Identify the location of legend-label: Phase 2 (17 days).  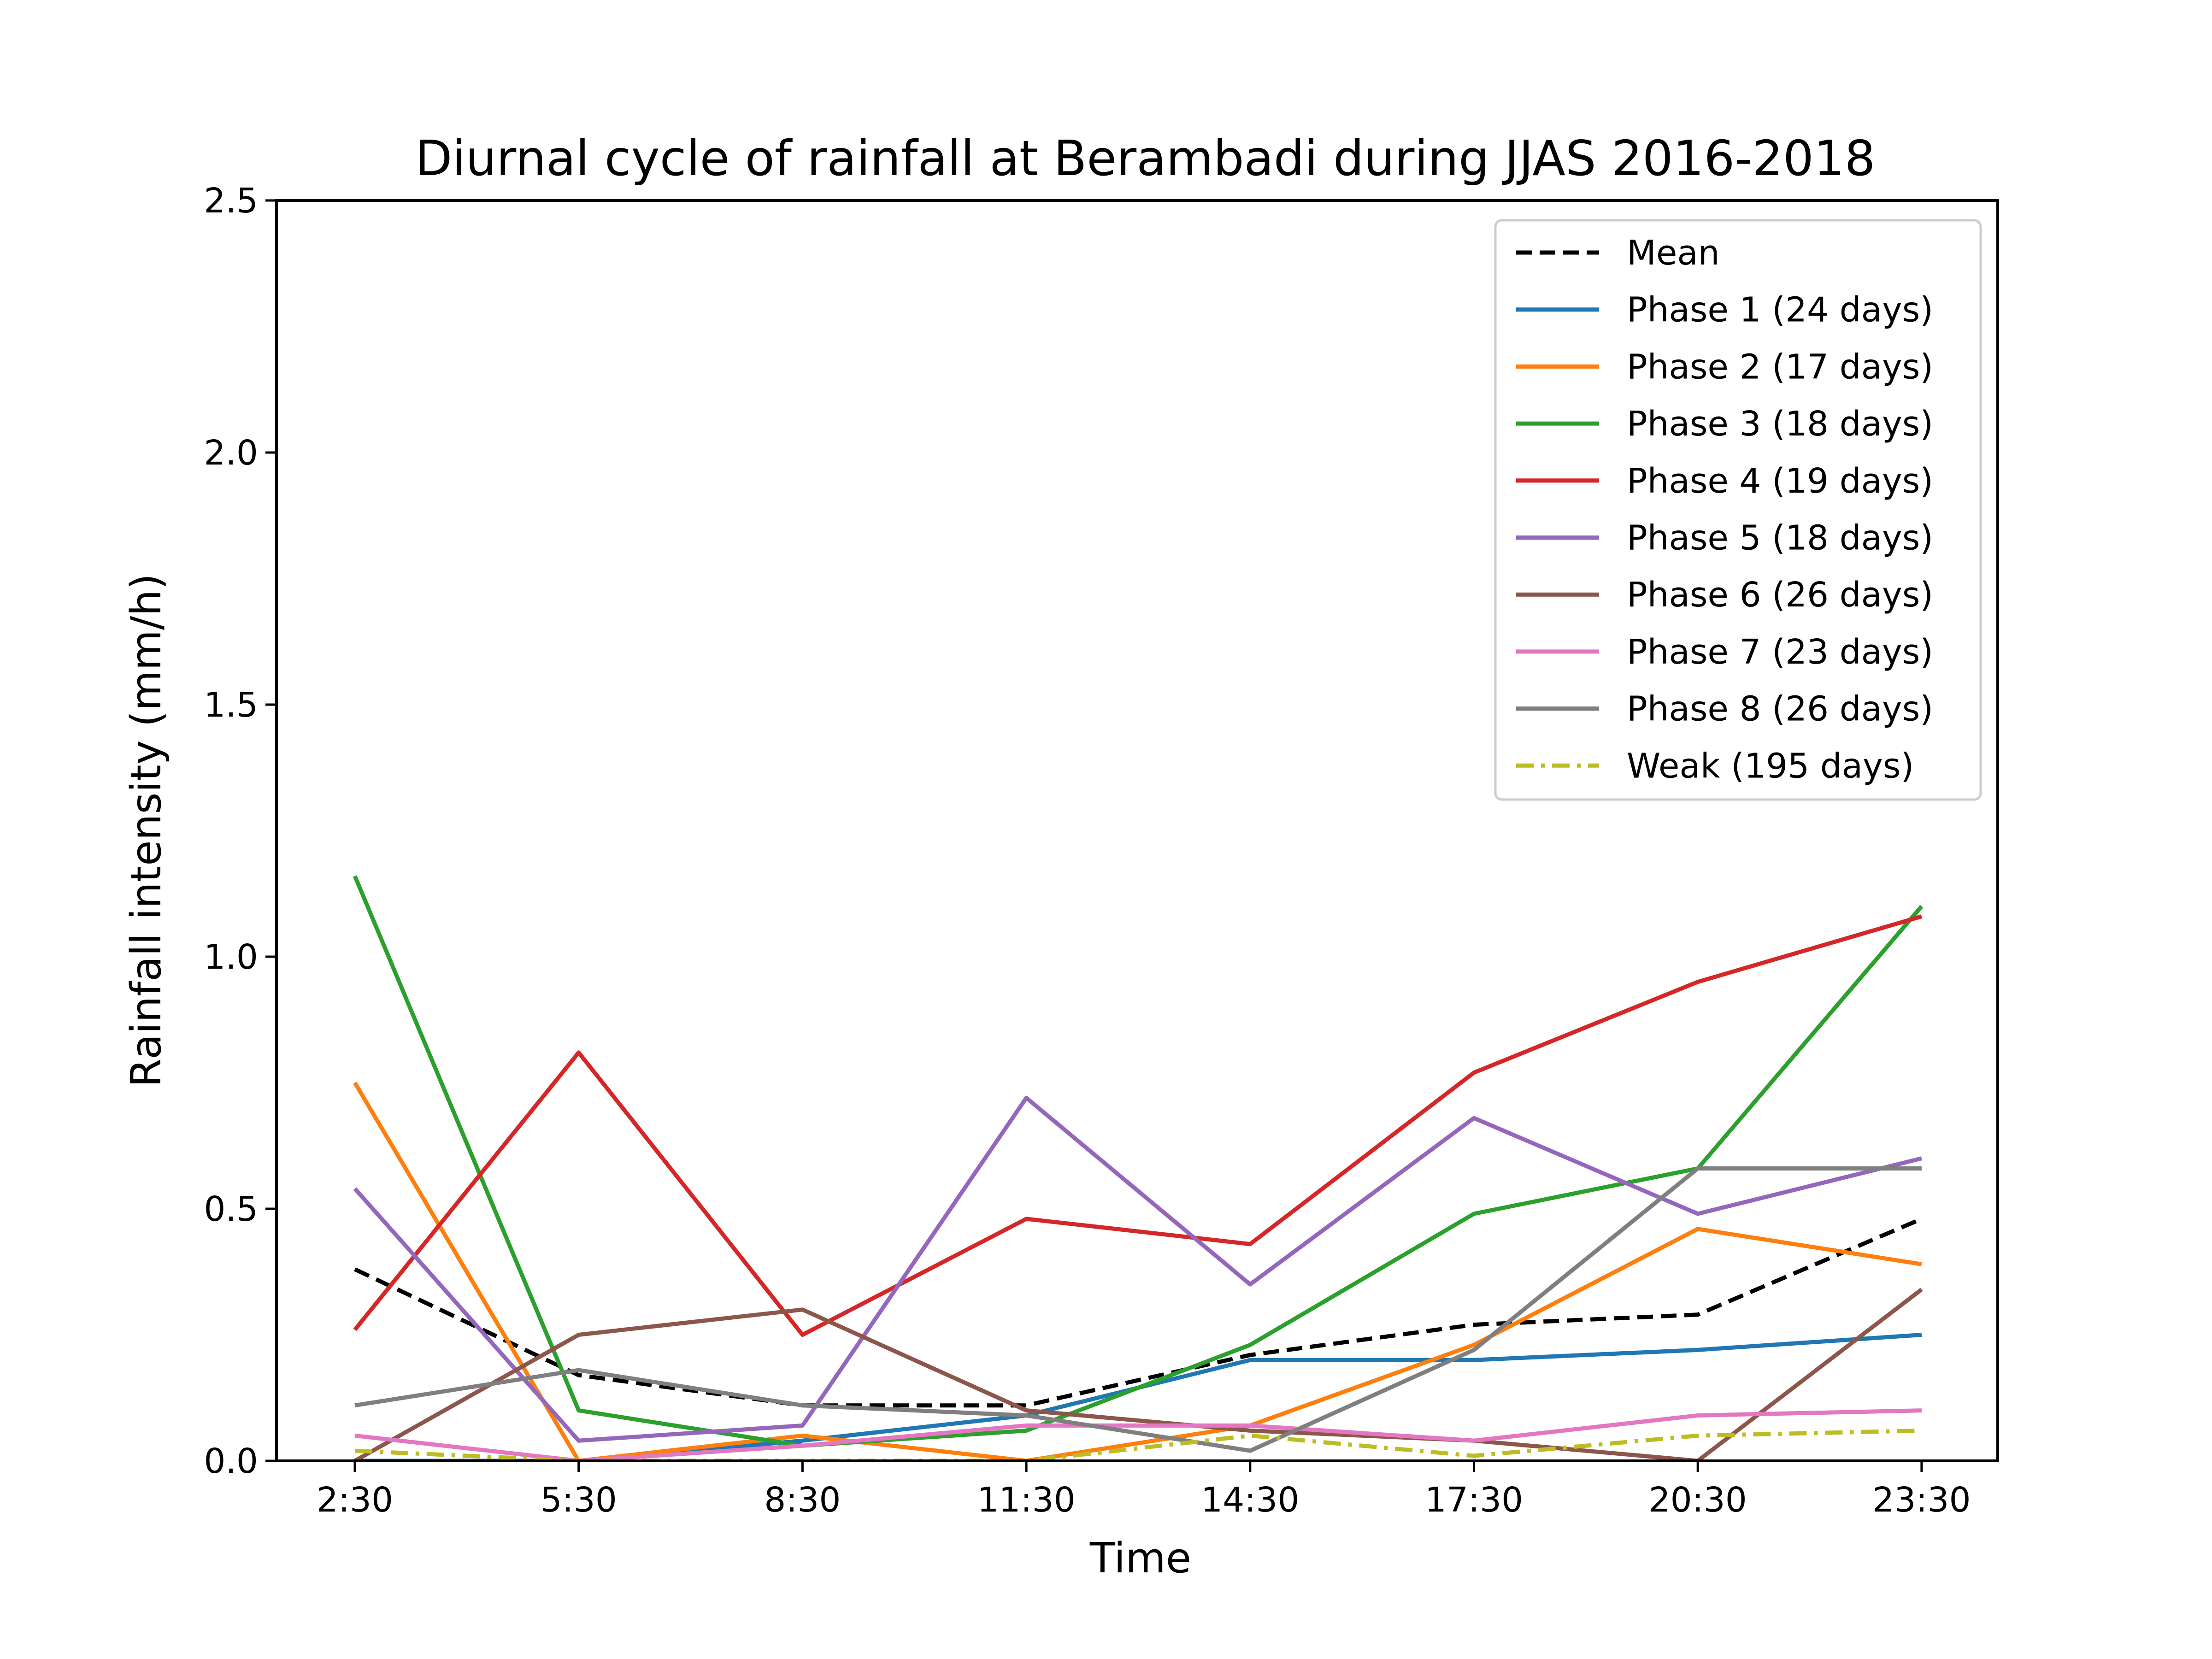
(1780, 367).